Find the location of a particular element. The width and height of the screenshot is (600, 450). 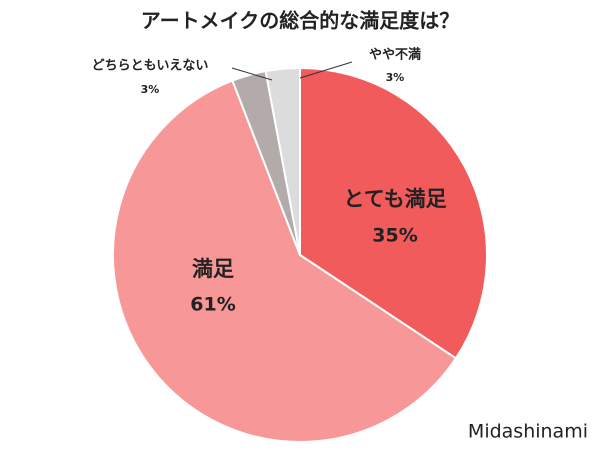

value-label: 61% is located at coordinates (212, 305).